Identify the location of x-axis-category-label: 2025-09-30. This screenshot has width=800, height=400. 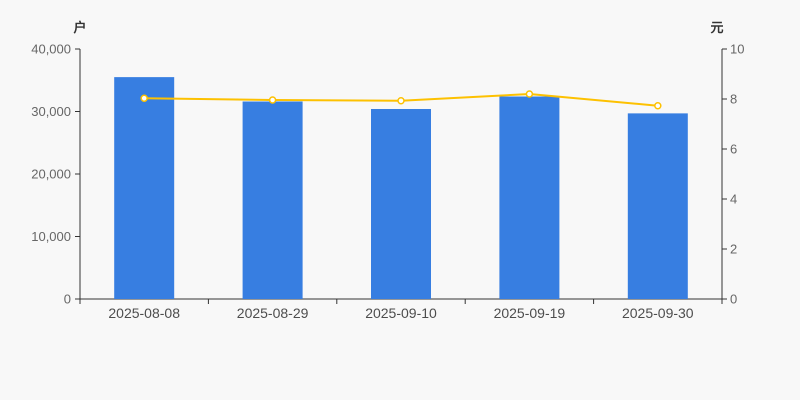
(658, 313).